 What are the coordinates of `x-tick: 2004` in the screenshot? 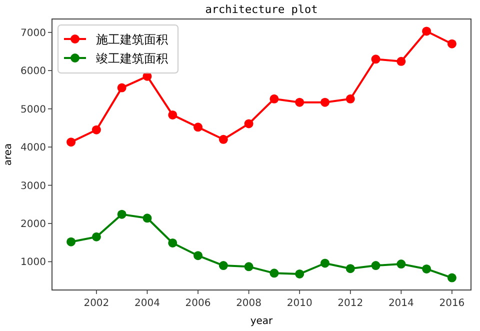 It's located at (147, 303).